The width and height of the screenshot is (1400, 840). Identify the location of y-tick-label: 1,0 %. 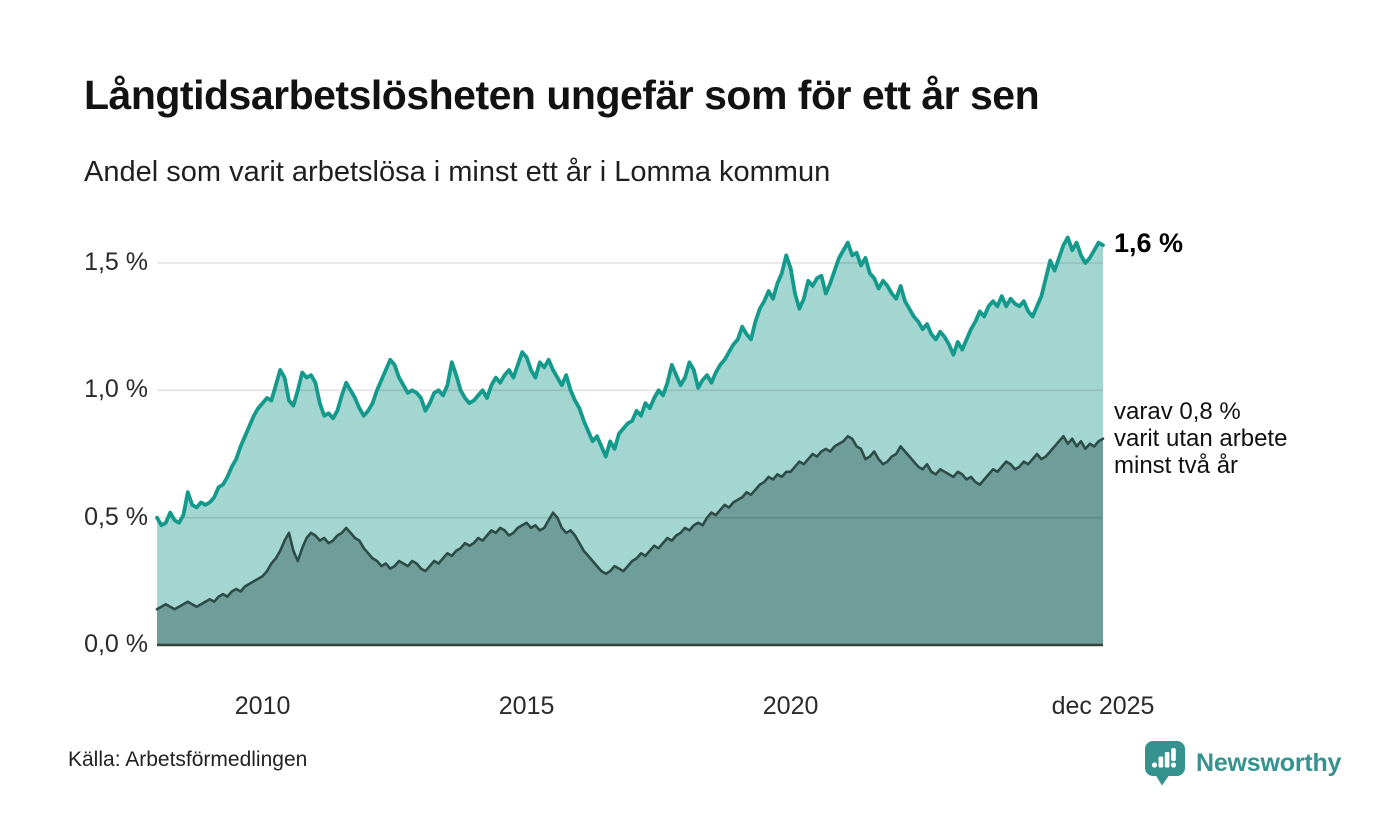
(116, 389).